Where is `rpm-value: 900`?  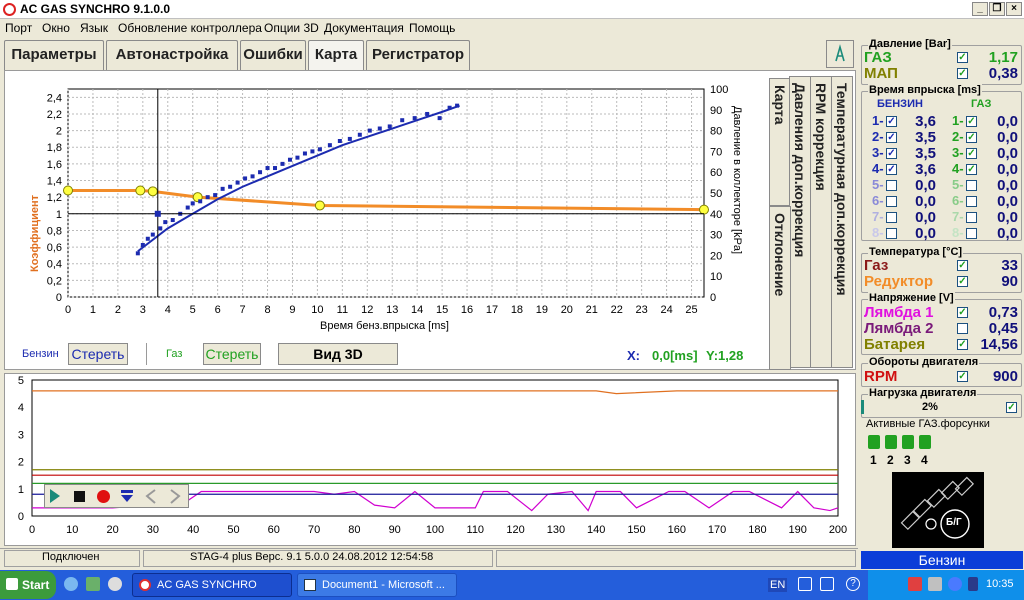
rpm-value: 900 is located at coordinates (1005, 376).